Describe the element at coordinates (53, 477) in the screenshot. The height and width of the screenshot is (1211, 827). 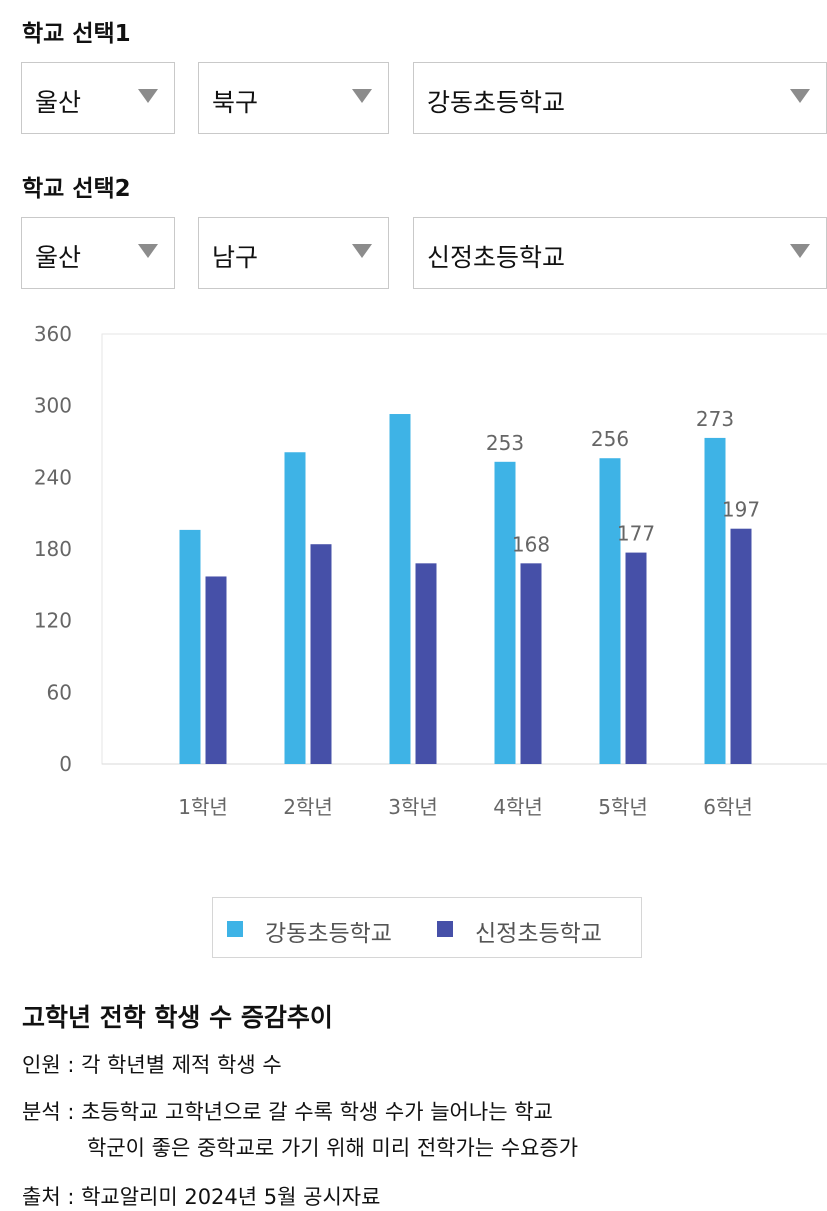
I see `y-tick-label: 240` at that location.